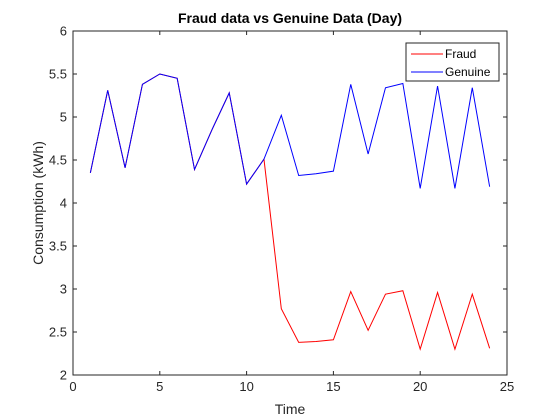 The image size is (560, 420). I want to click on x-tick-label: 5, so click(159, 386).